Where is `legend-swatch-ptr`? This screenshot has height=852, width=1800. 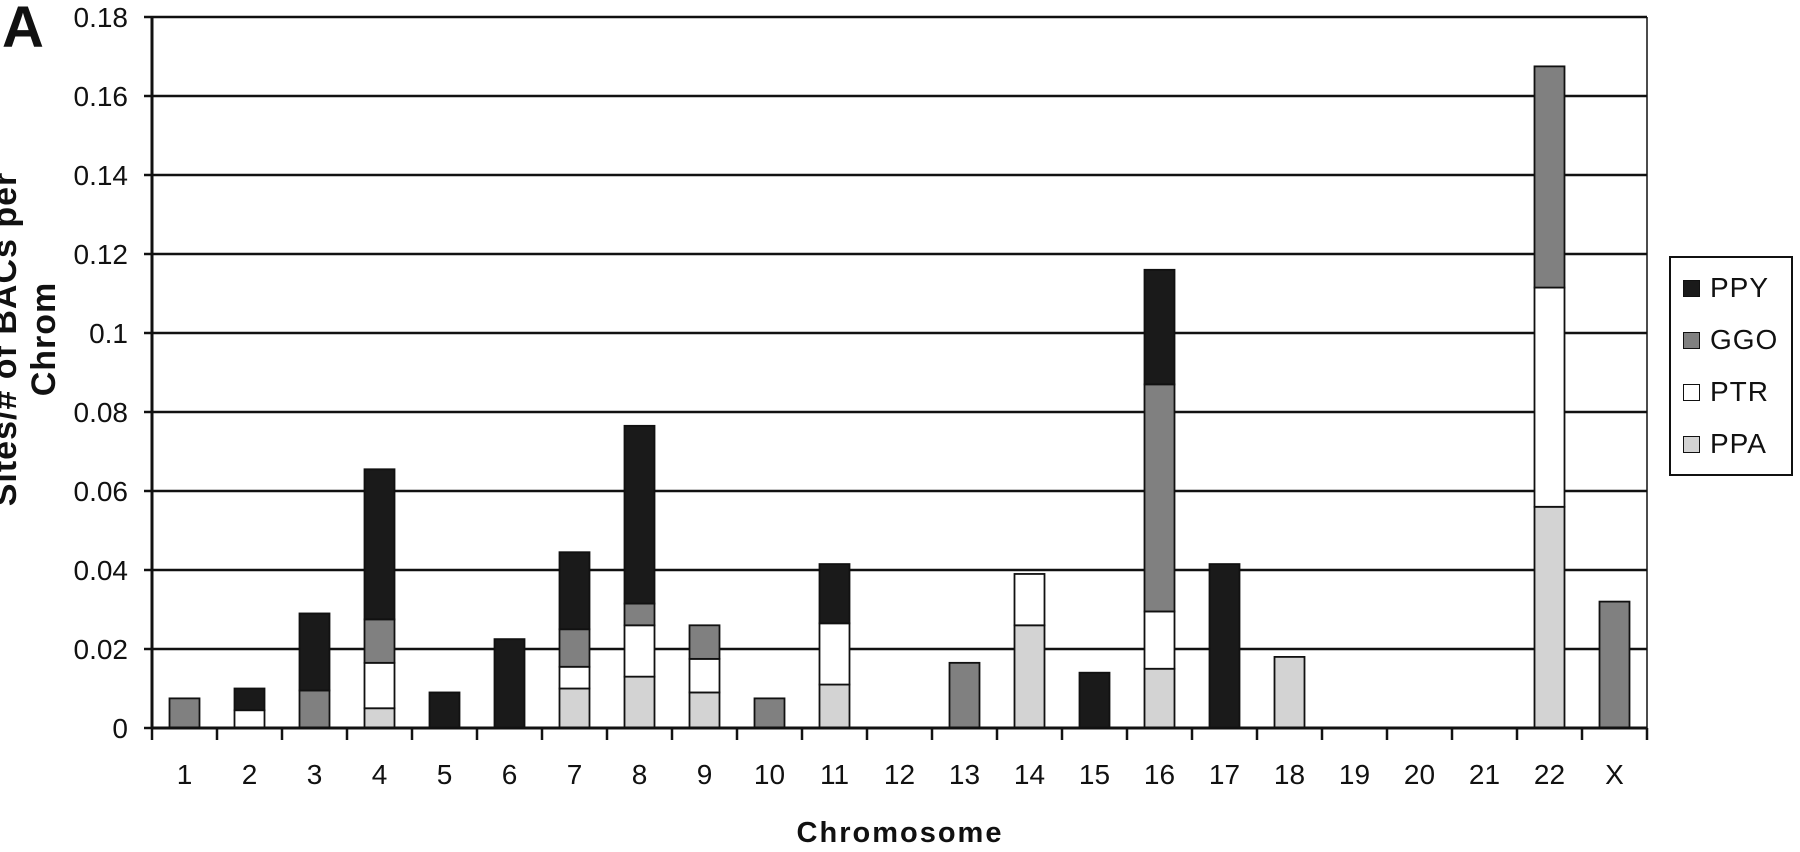
legend-swatch-ptr is located at coordinates (1691, 392).